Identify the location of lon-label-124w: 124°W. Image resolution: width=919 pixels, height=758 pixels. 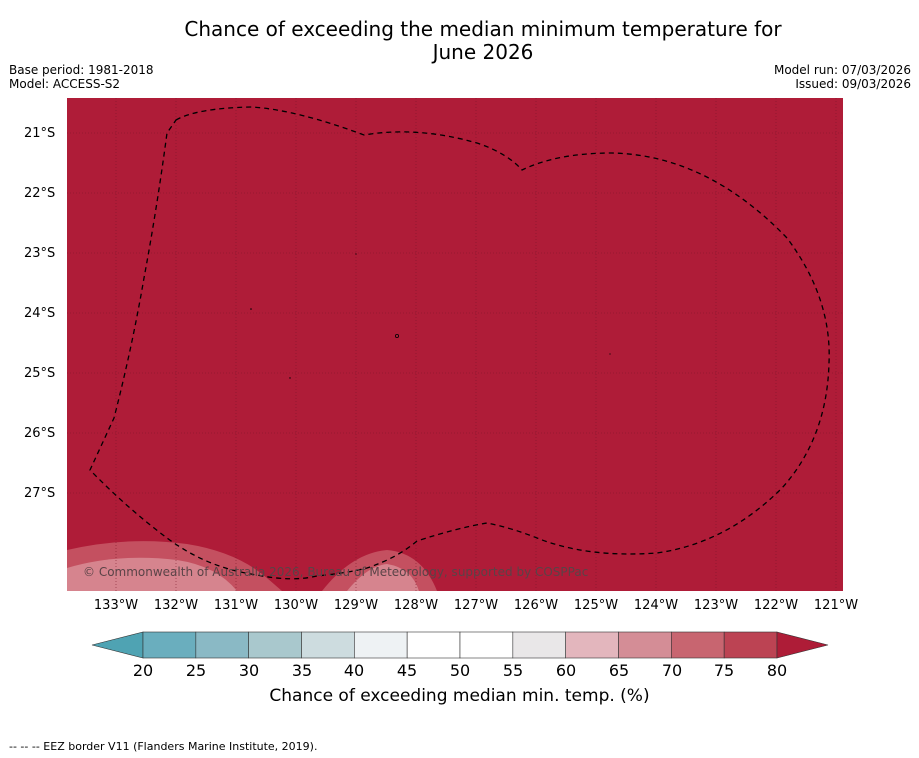
(656, 605).